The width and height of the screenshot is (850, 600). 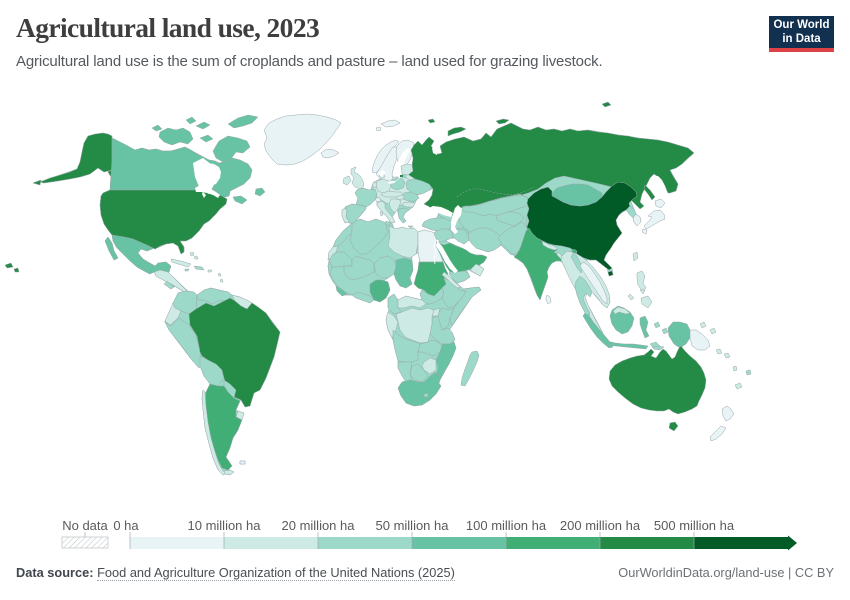 What do you see at coordinates (694, 525) in the screenshot?
I see `svg-text: 500 million ha` at bounding box center [694, 525].